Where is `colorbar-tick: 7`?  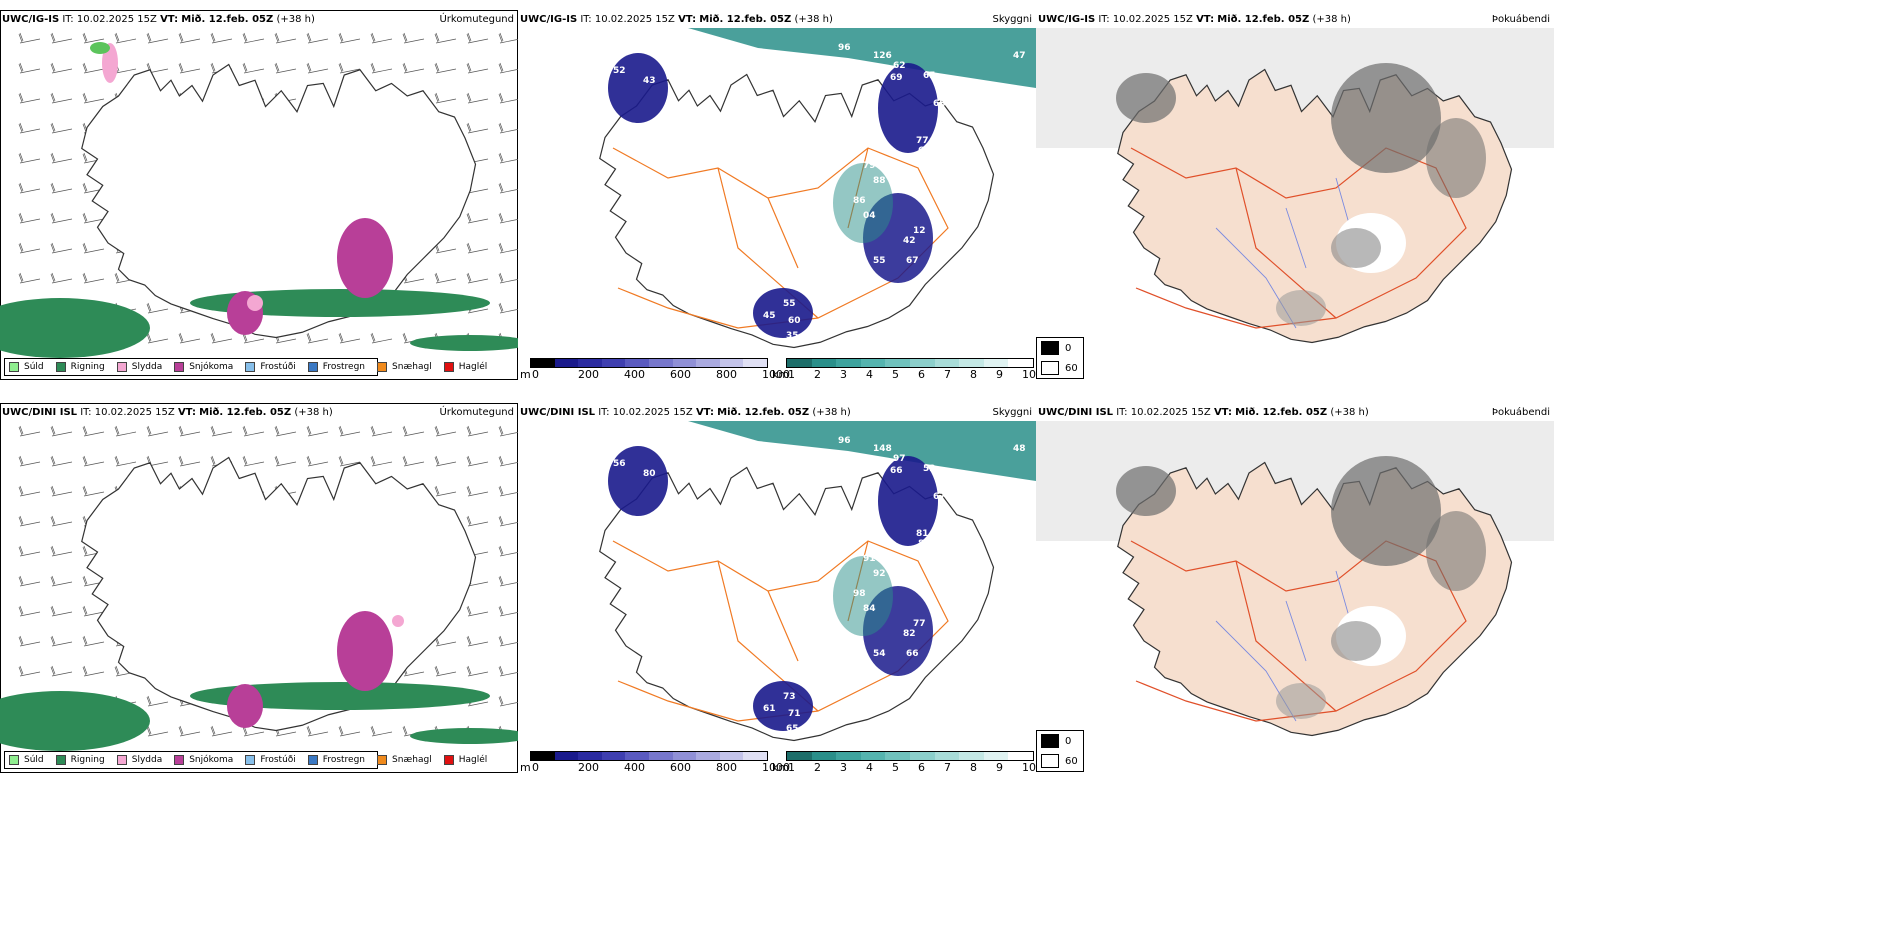
colorbar-tick: 7 is located at coordinates (947, 374).